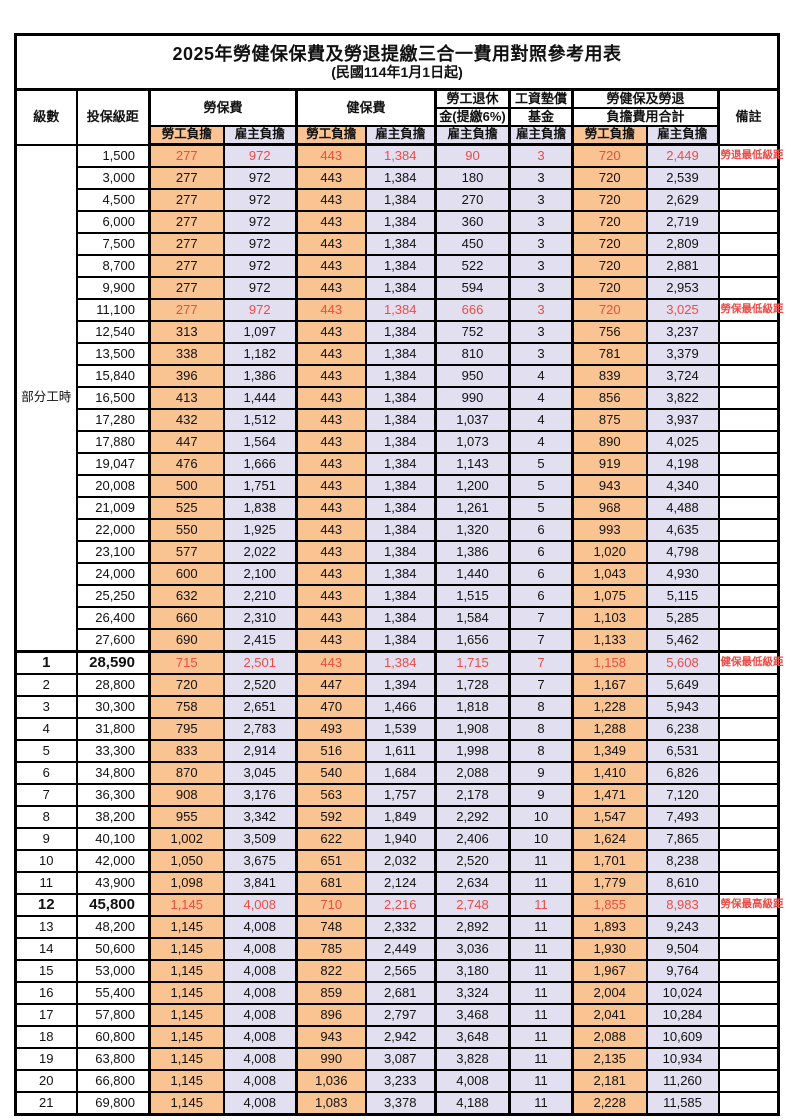 Image resolution: width=791 pixels, height=1120 pixels. What do you see at coordinates (682, 288) in the screenshot?
I see `cell-total-employer: 2,953` at bounding box center [682, 288].